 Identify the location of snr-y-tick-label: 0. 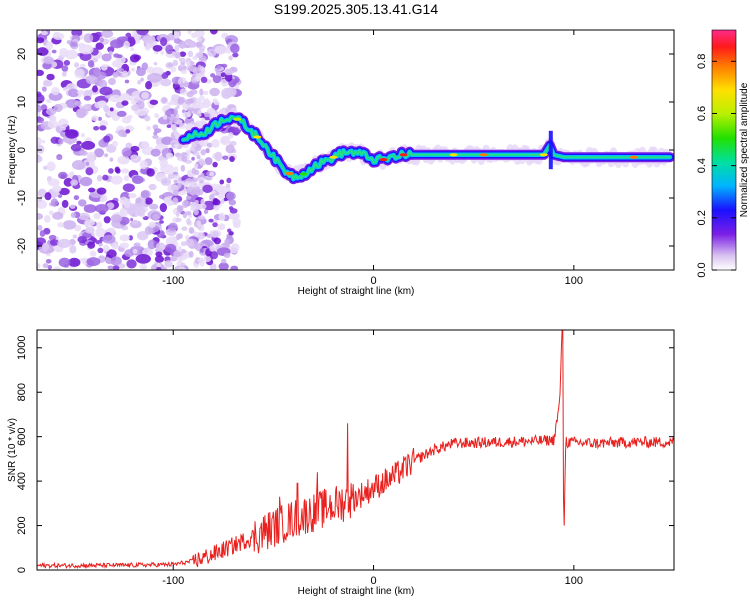
(22, 570).